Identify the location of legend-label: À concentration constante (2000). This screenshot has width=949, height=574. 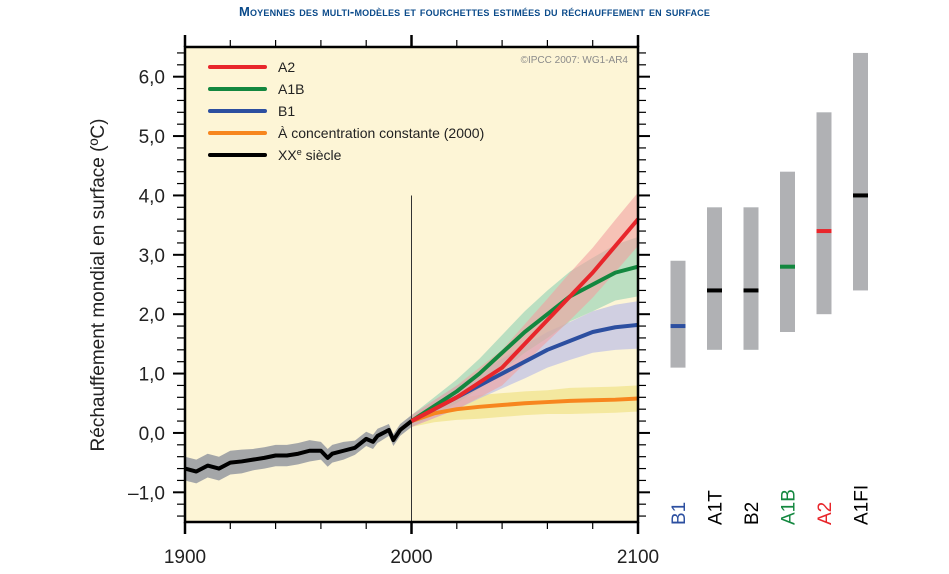
(381, 133).